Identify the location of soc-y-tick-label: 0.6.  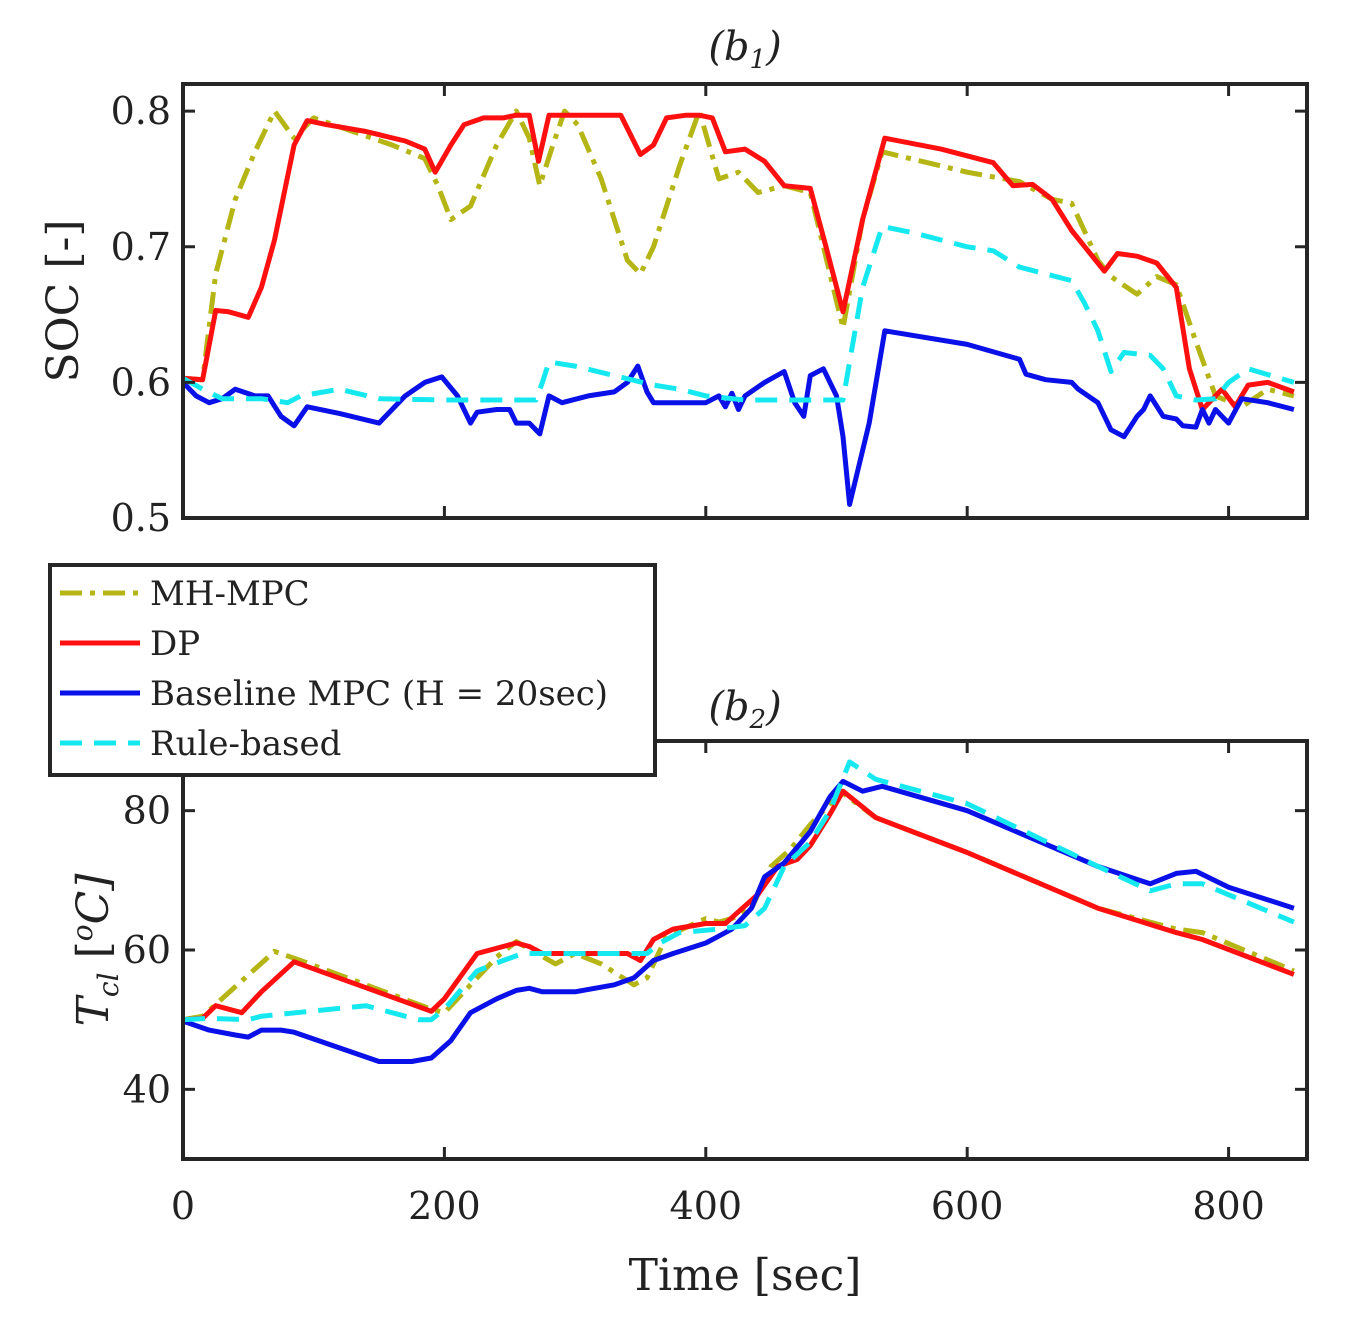
(141, 382).